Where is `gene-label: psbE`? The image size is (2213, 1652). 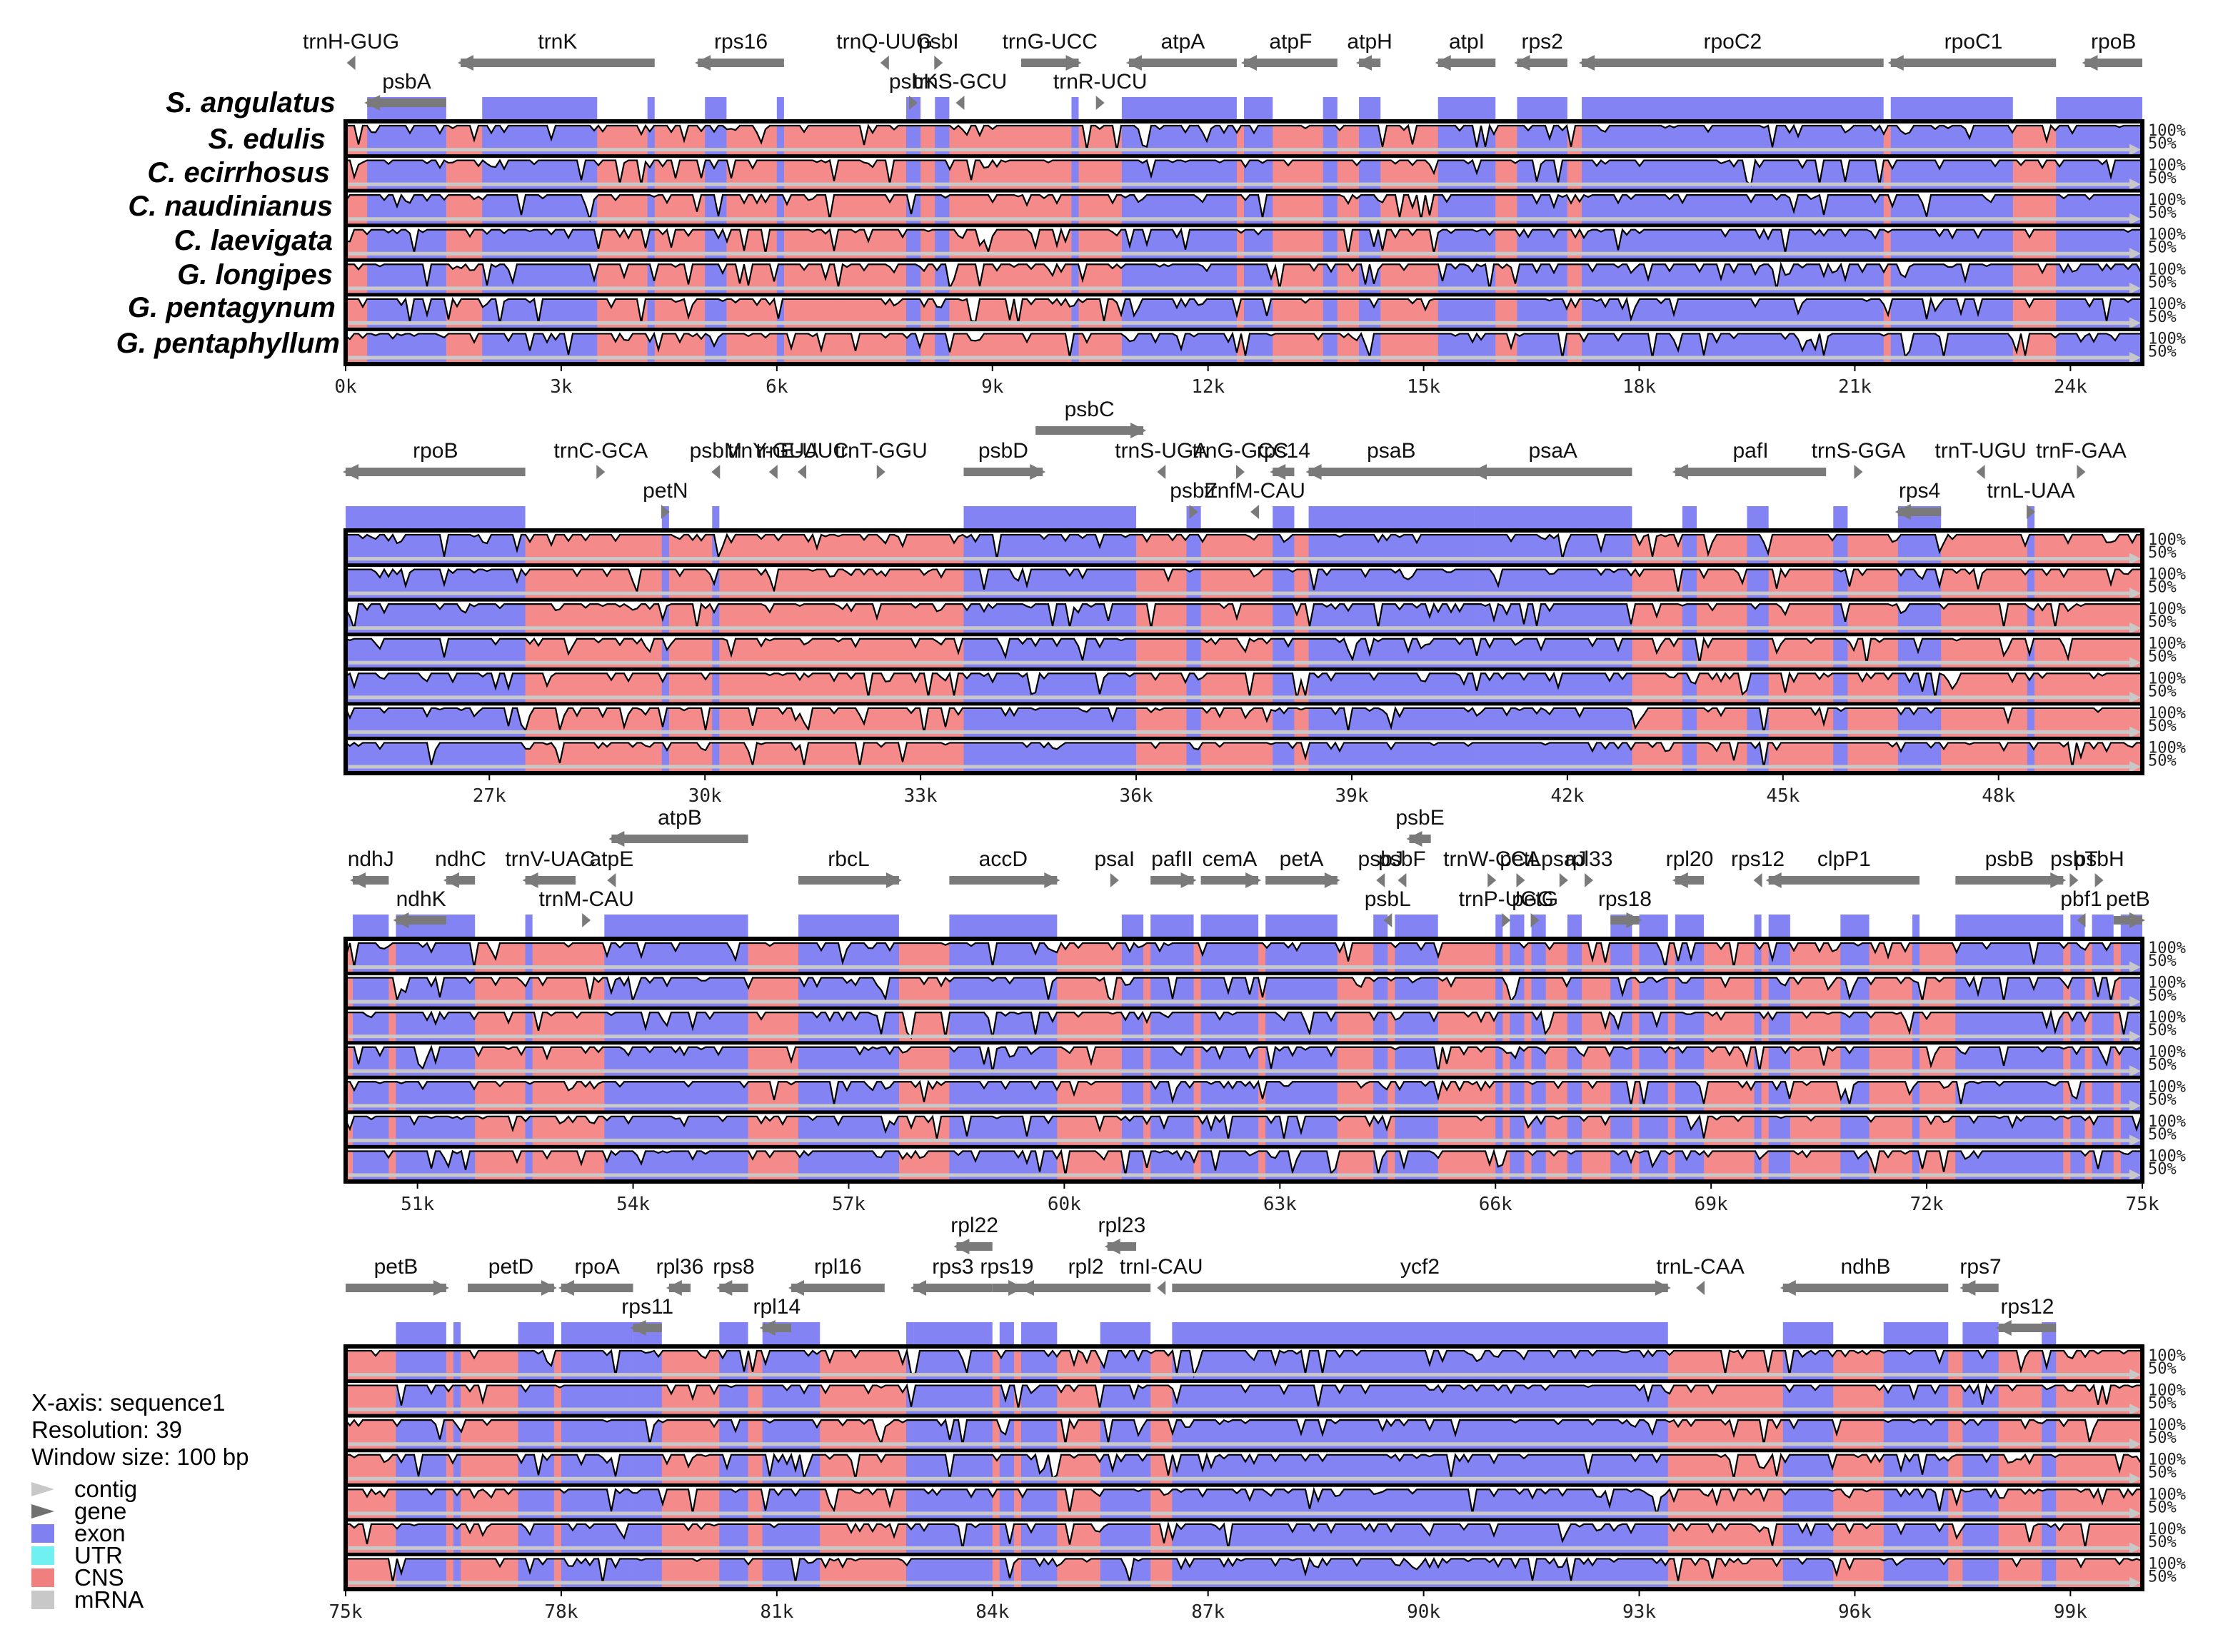
gene-label: psbE is located at coordinates (1420, 818).